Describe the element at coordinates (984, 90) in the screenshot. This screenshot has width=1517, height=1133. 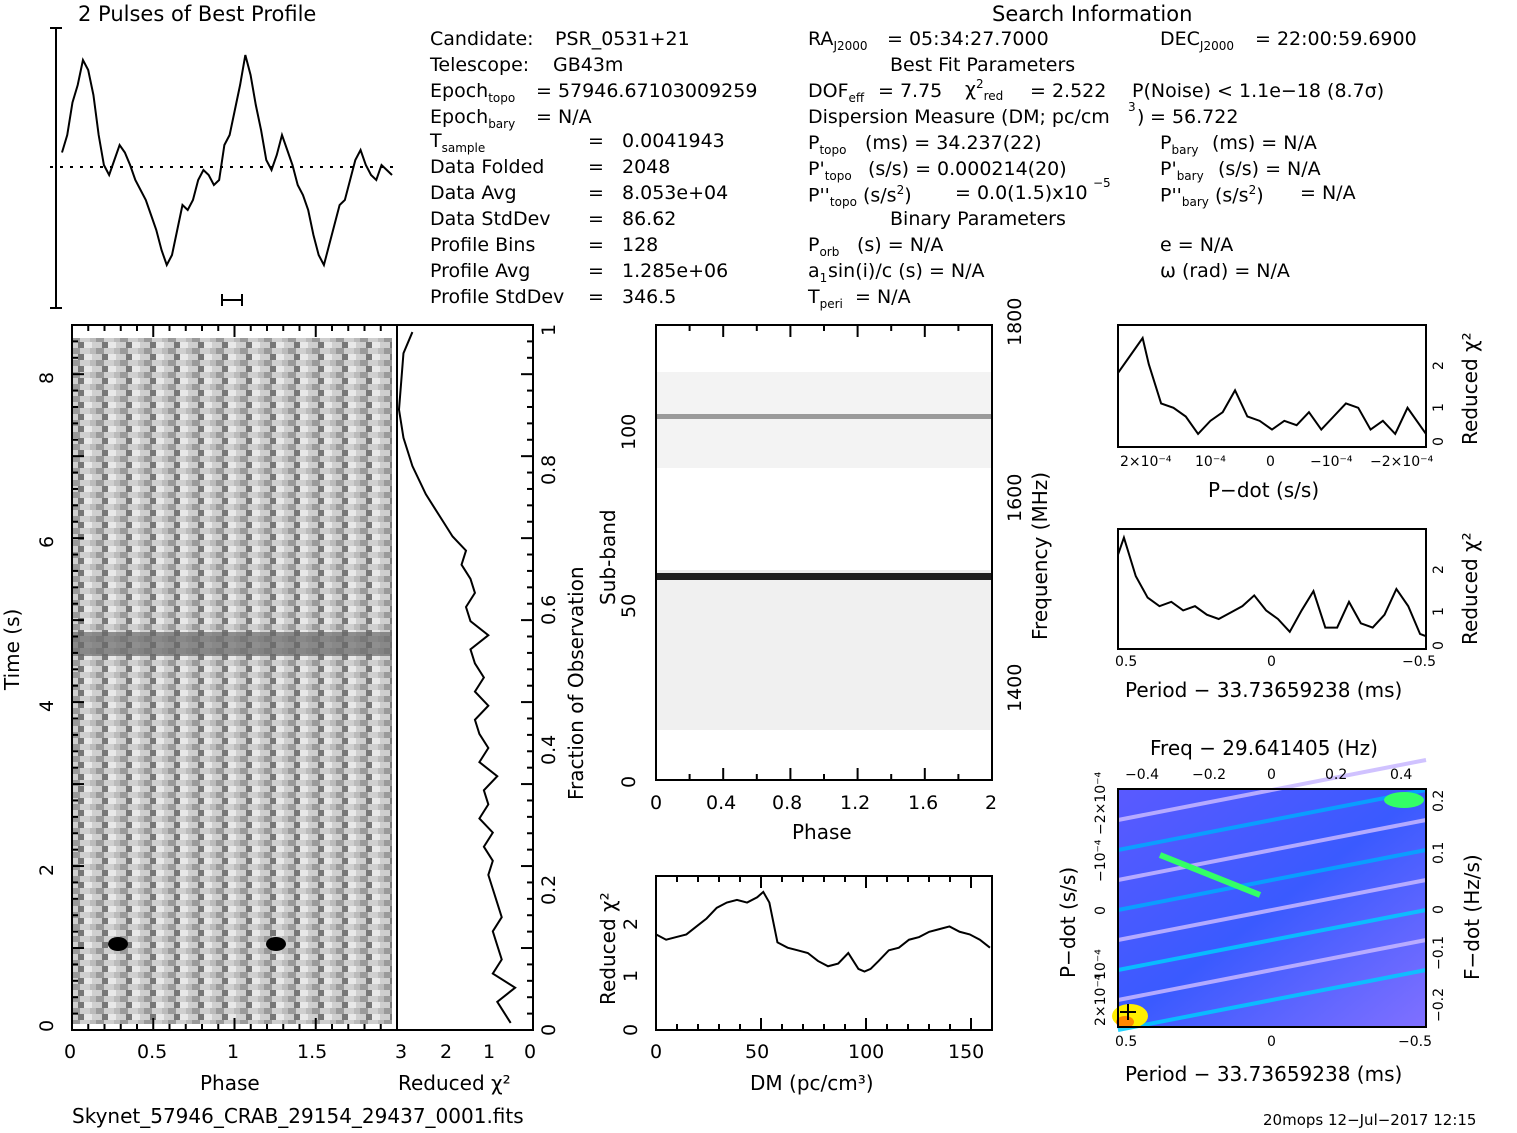
I see `chi2-label: χ2red` at that location.